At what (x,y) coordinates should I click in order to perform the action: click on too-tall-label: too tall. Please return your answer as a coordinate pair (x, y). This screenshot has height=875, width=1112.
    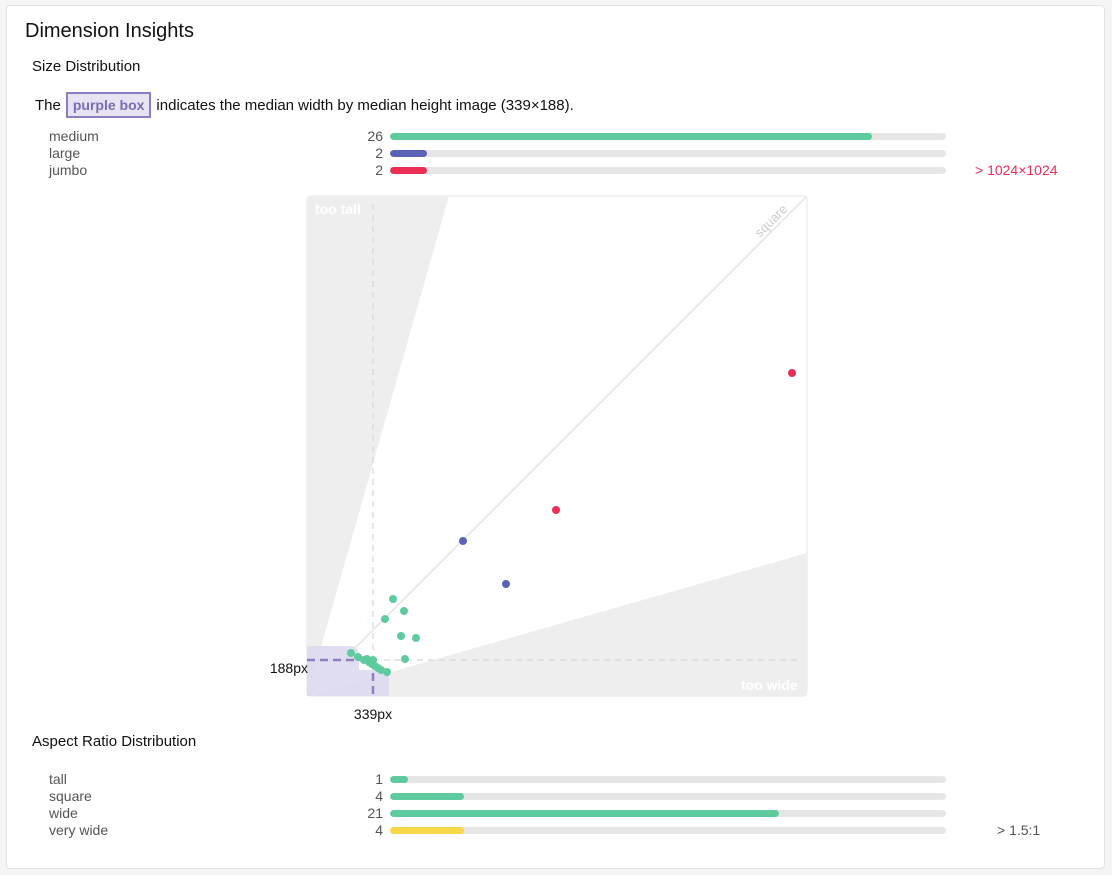
    Looking at the image, I should click on (338, 209).